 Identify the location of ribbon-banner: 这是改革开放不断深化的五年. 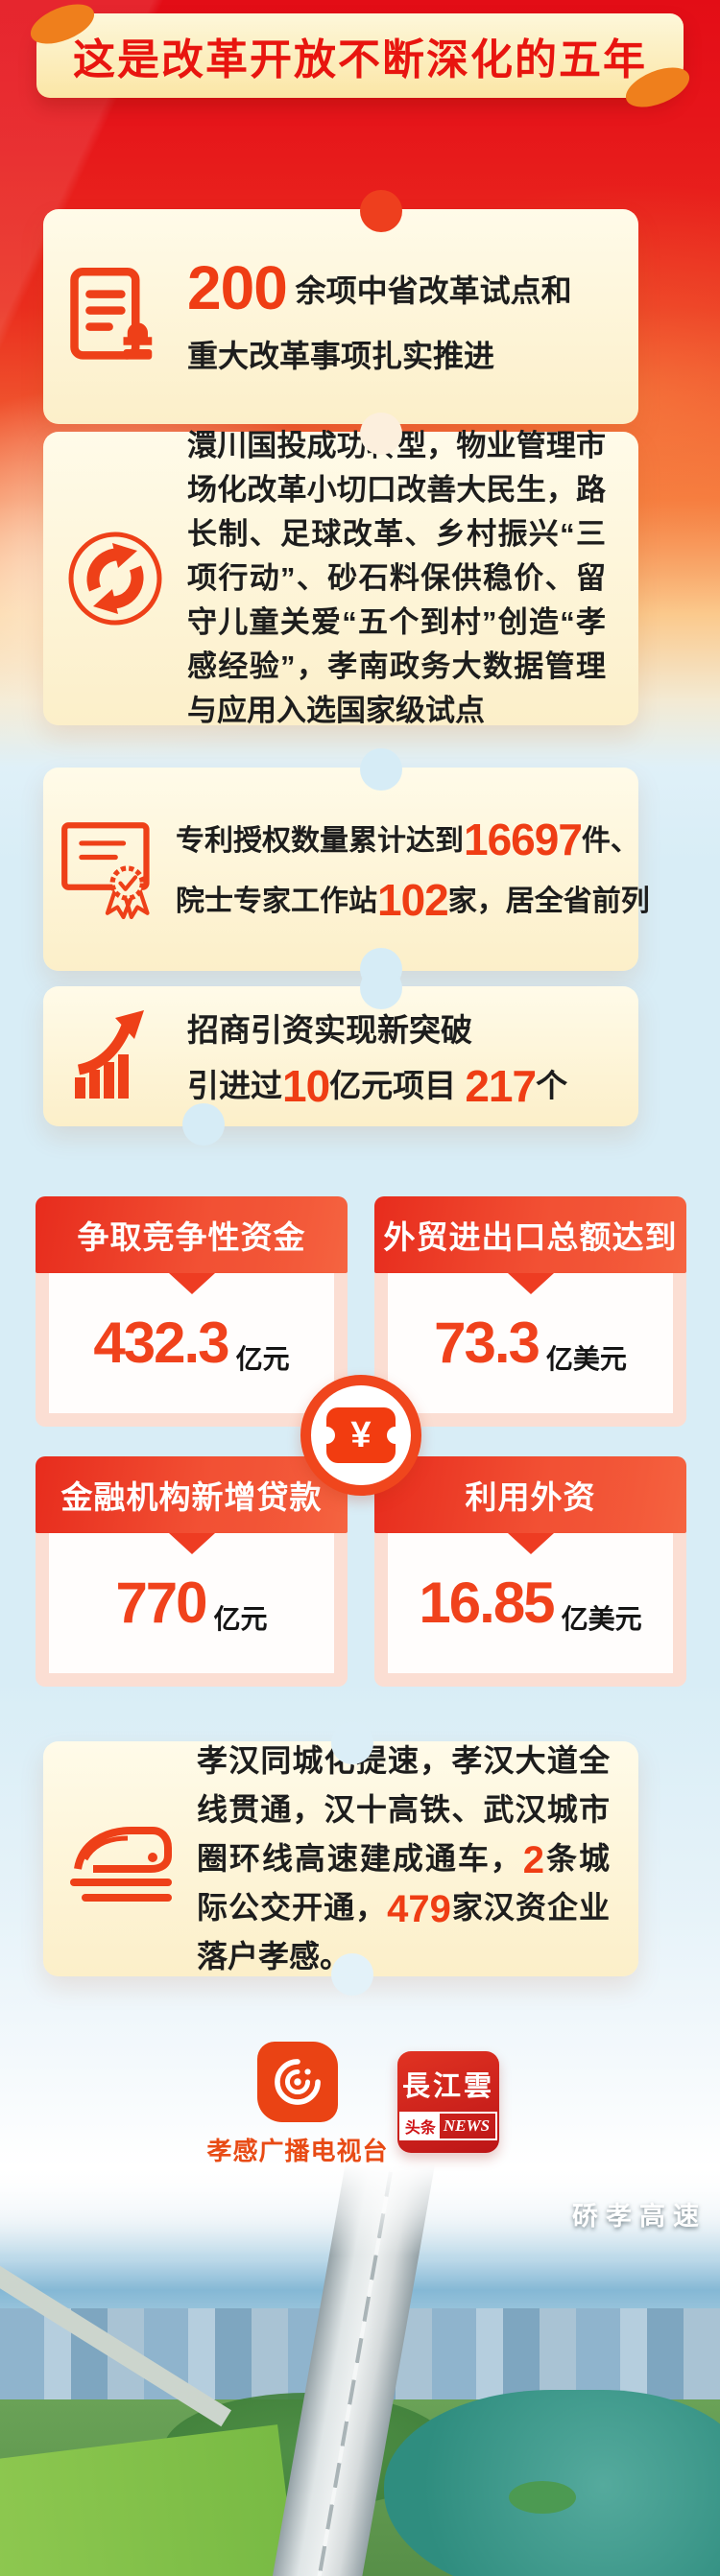
(360, 56).